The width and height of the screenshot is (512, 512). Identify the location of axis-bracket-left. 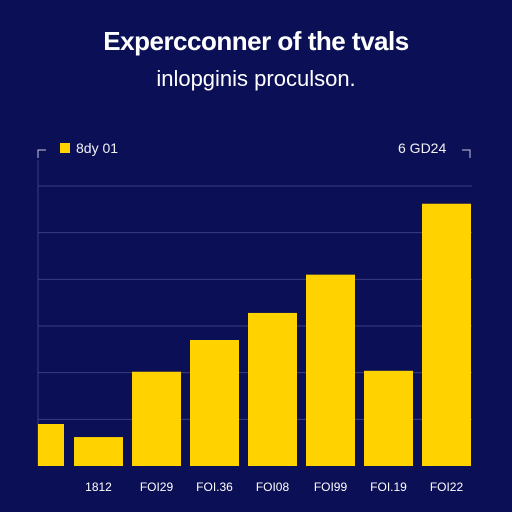
(41, 153).